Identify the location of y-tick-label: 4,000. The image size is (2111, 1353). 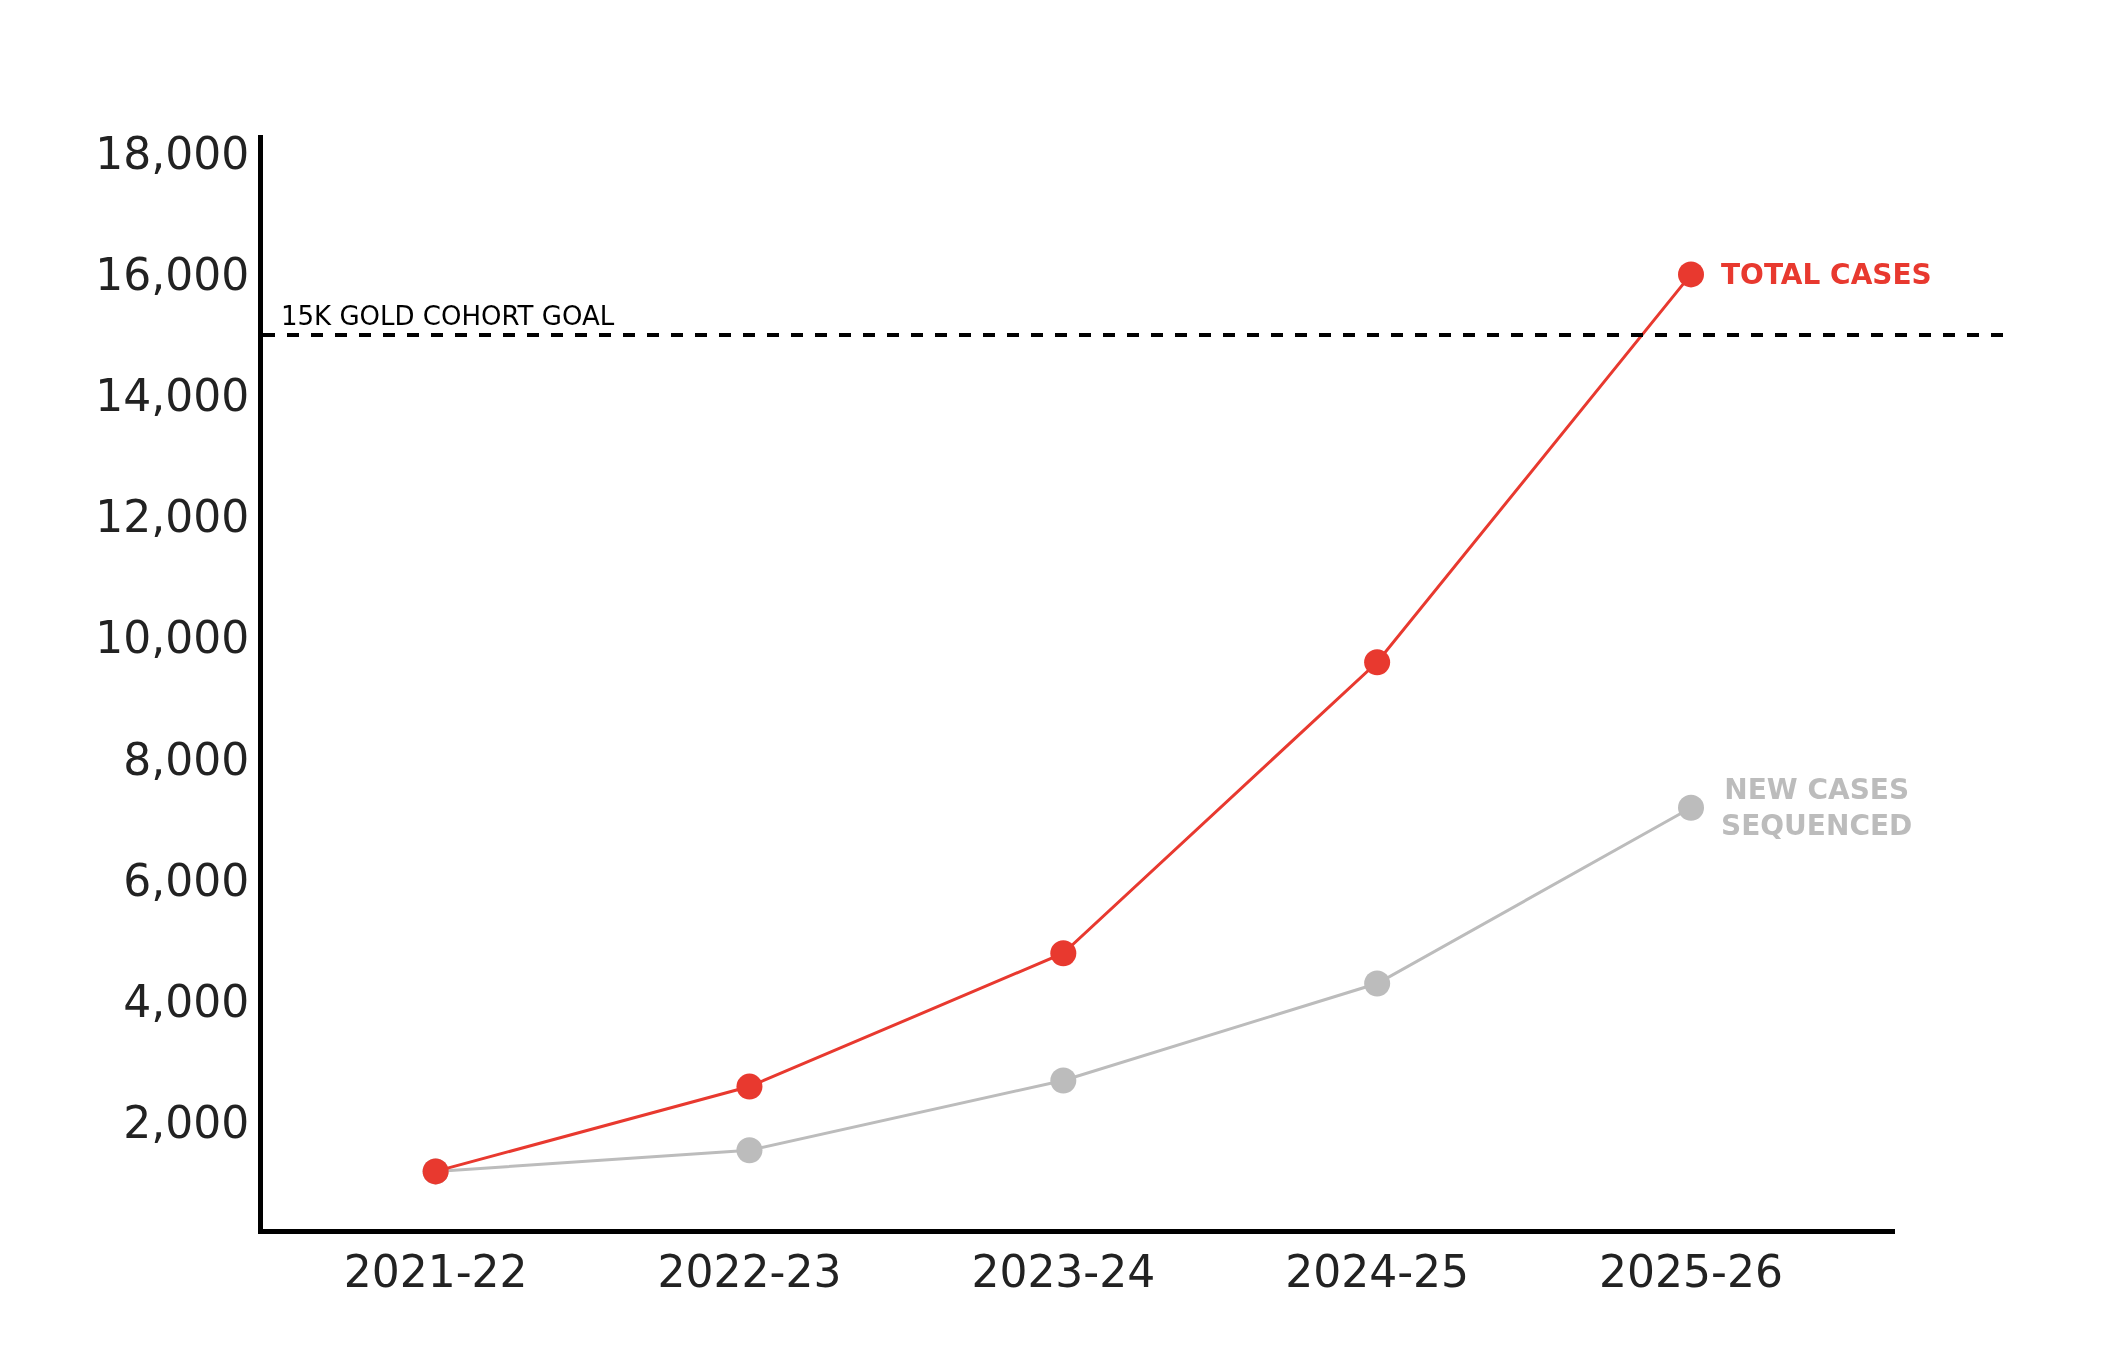
(186, 1002).